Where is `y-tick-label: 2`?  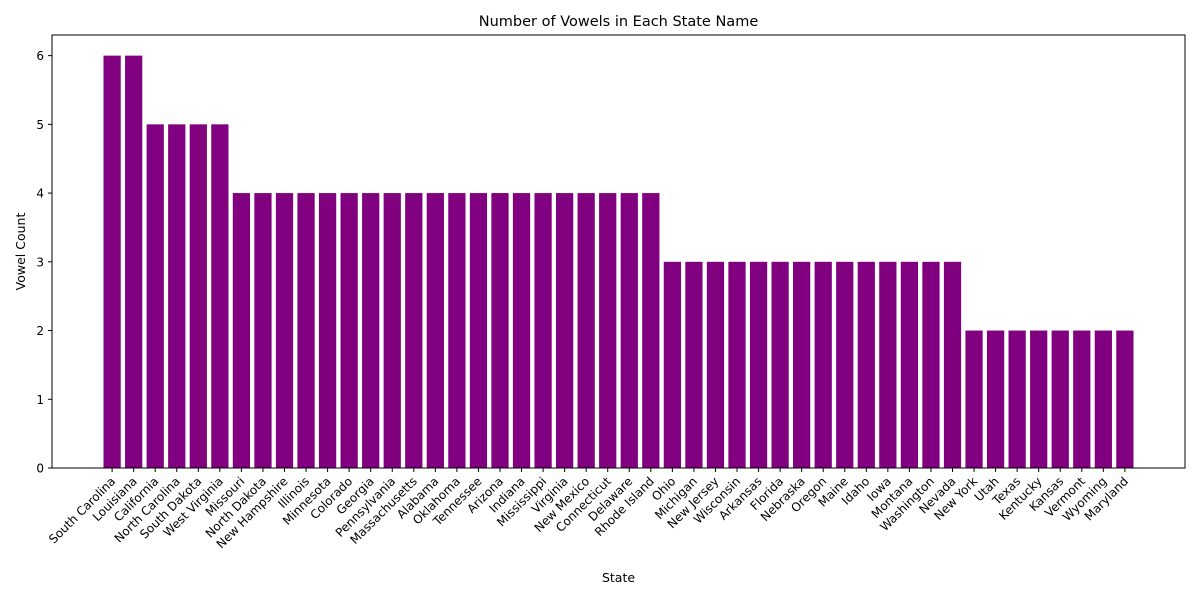
y-tick-label: 2 is located at coordinates (40, 331).